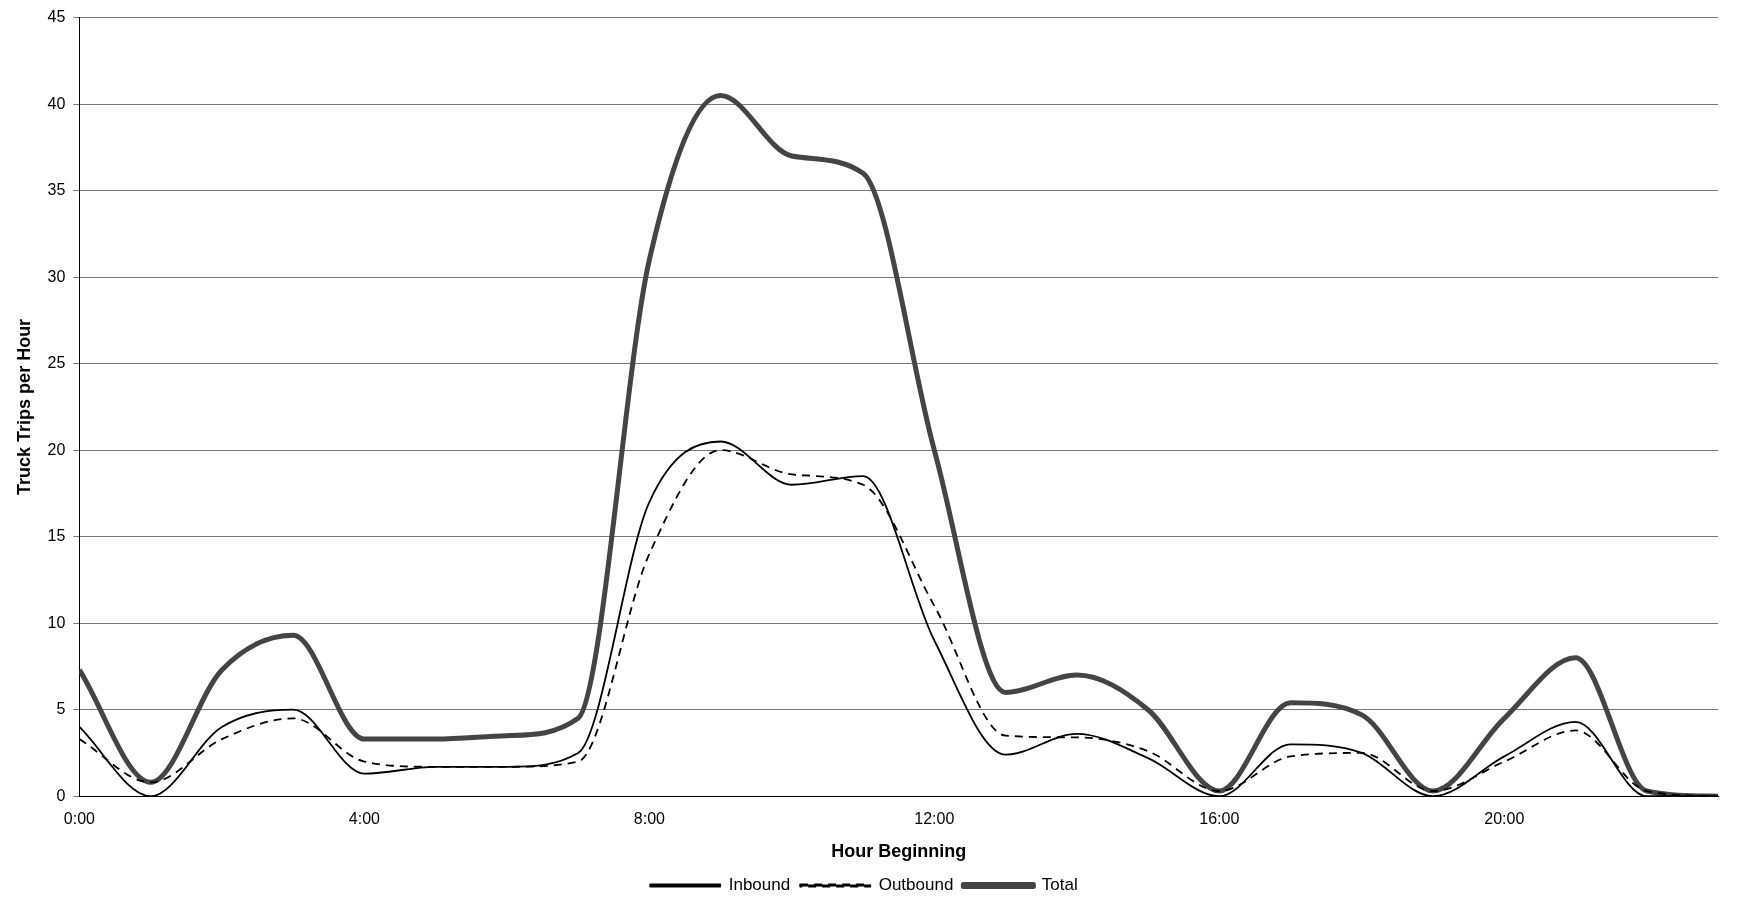 This screenshot has width=1738, height=914. What do you see at coordinates (23, 406) in the screenshot?
I see `y-axis-title: Truck Trips per Hour` at bounding box center [23, 406].